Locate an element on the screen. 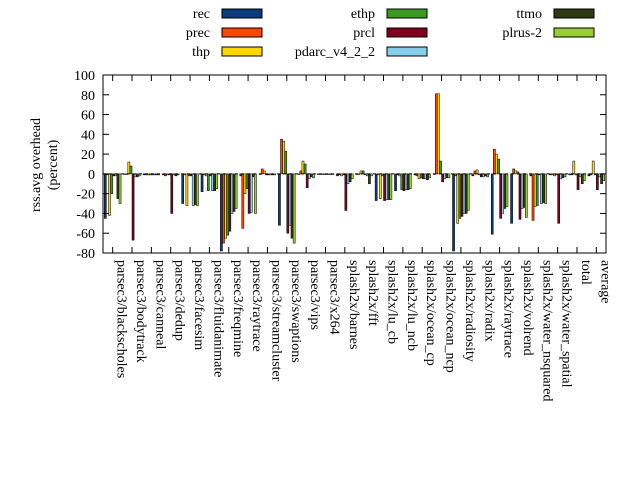 This screenshot has height=480, width=640. y-axis-label-line: (percent) is located at coordinates (53, 164).